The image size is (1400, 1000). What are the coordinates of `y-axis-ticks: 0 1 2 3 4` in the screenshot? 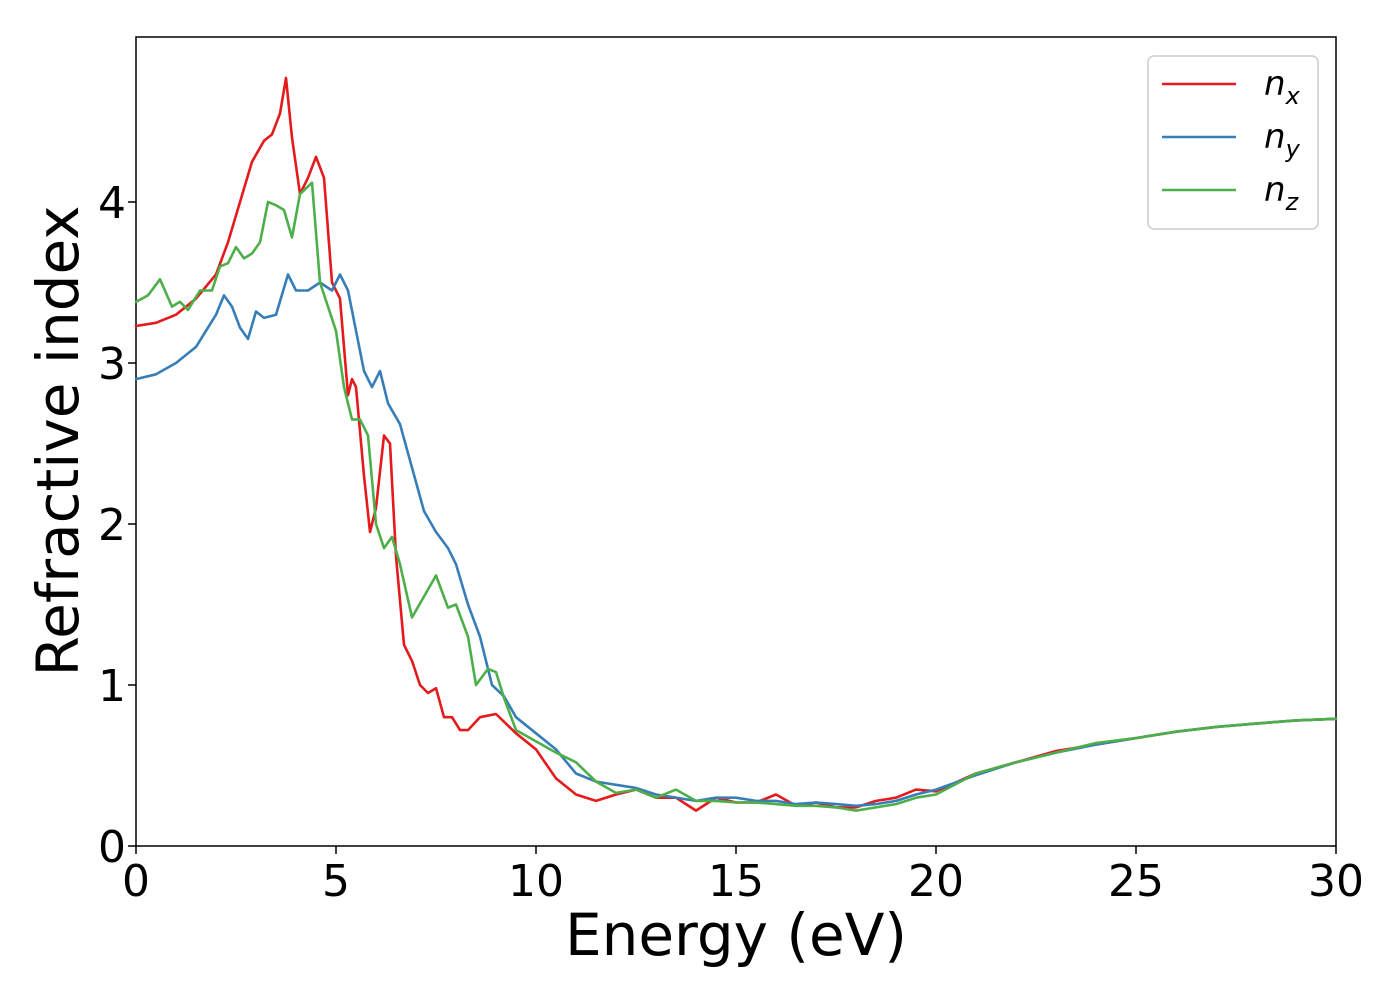 It's located at (117, 525).